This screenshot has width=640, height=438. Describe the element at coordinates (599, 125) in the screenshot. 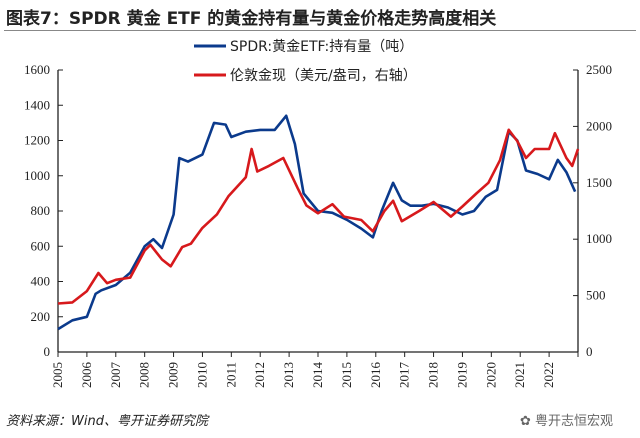

I see `right-tick-label: 2000` at that location.